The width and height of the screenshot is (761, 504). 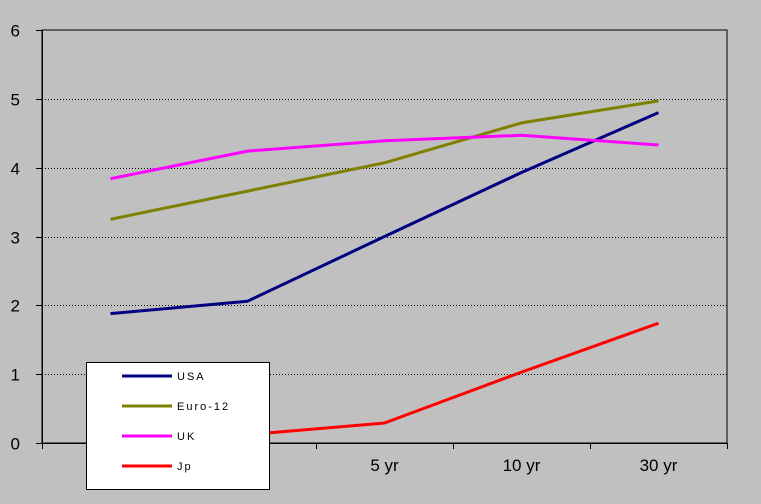 What do you see at coordinates (659, 465) in the screenshot?
I see `x-tick-label-4: 30 yr` at bounding box center [659, 465].